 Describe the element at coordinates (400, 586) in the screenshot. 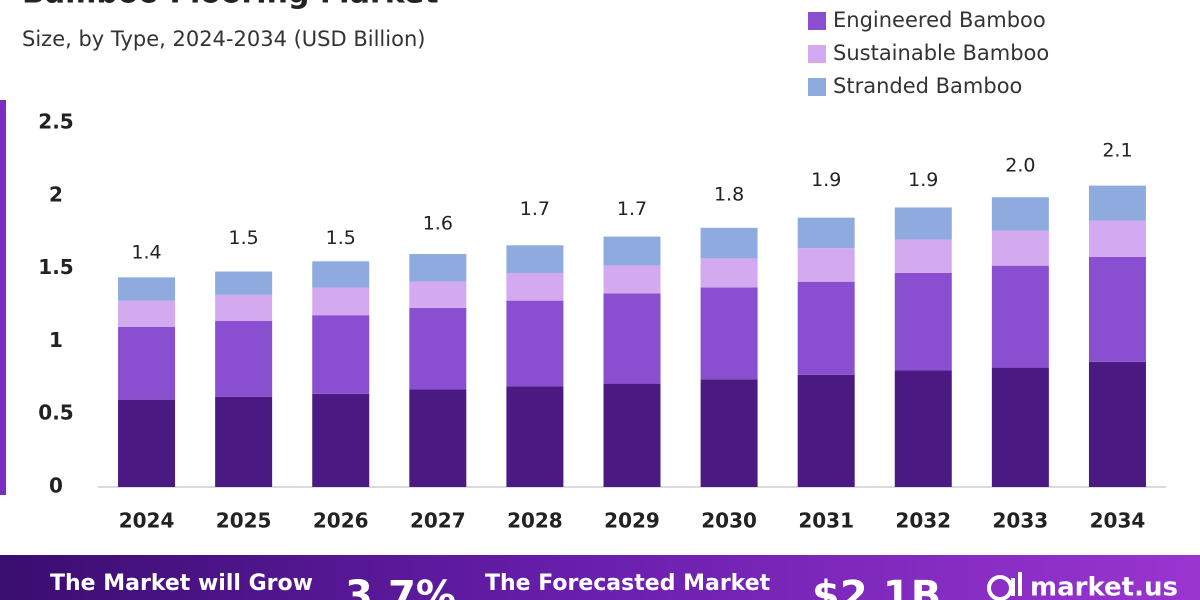

I see `banner-cagr: 3.7%` at that location.